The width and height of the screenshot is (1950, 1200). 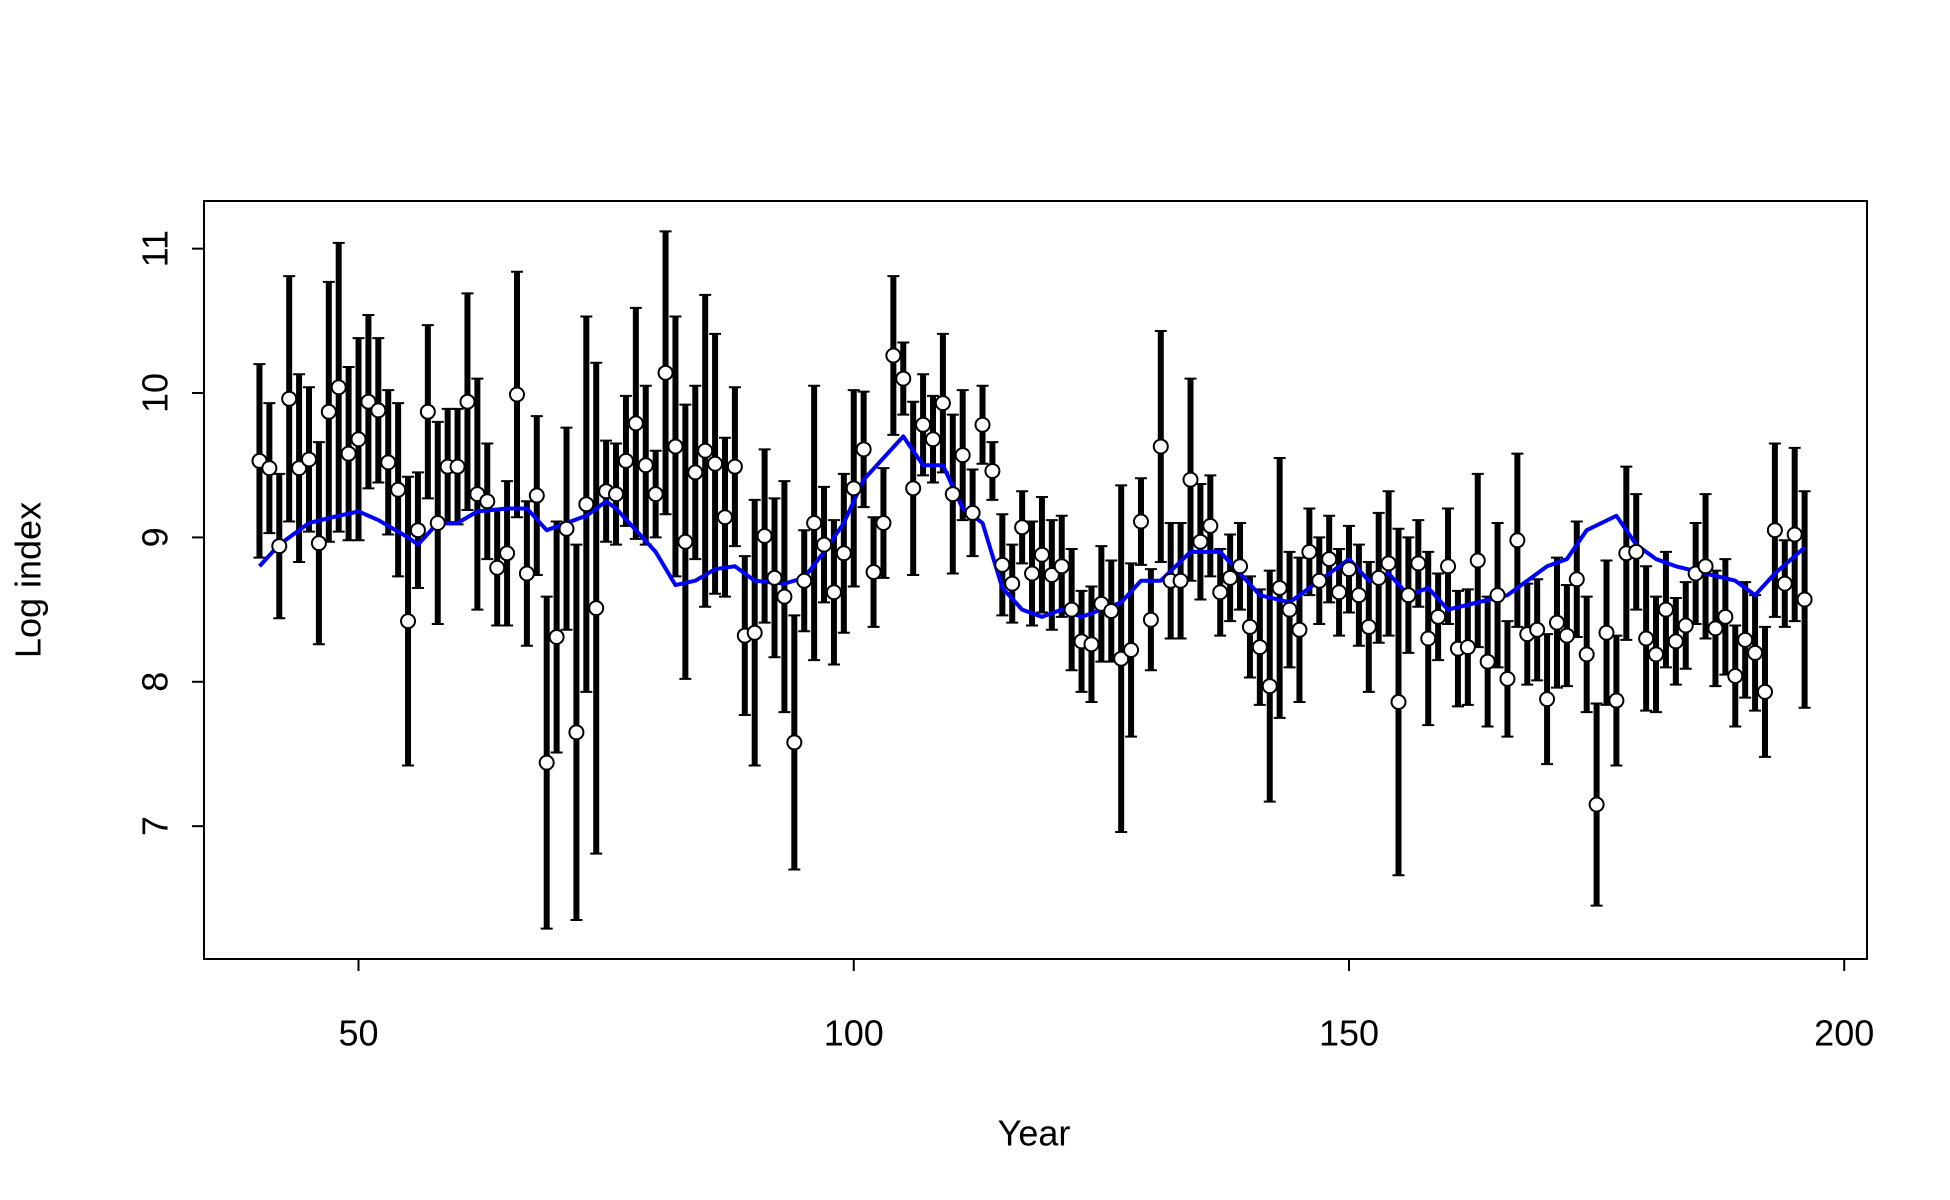 I want to click on x-axis-title: Year, so click(x=1034, y=1133).